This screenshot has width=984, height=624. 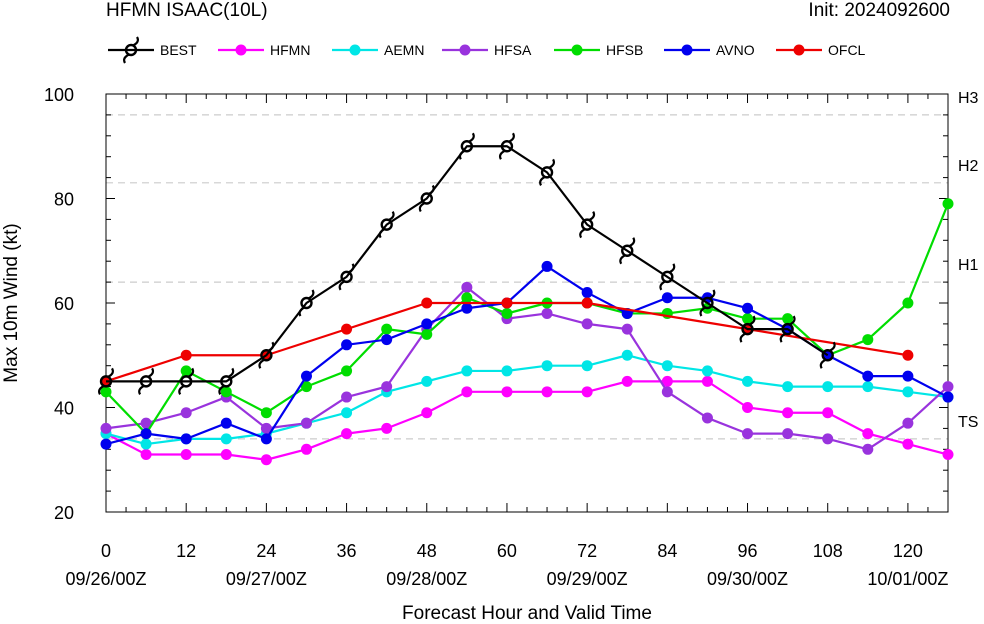 I want to click on x-tick-label: 84, so click(x=667, y=551).